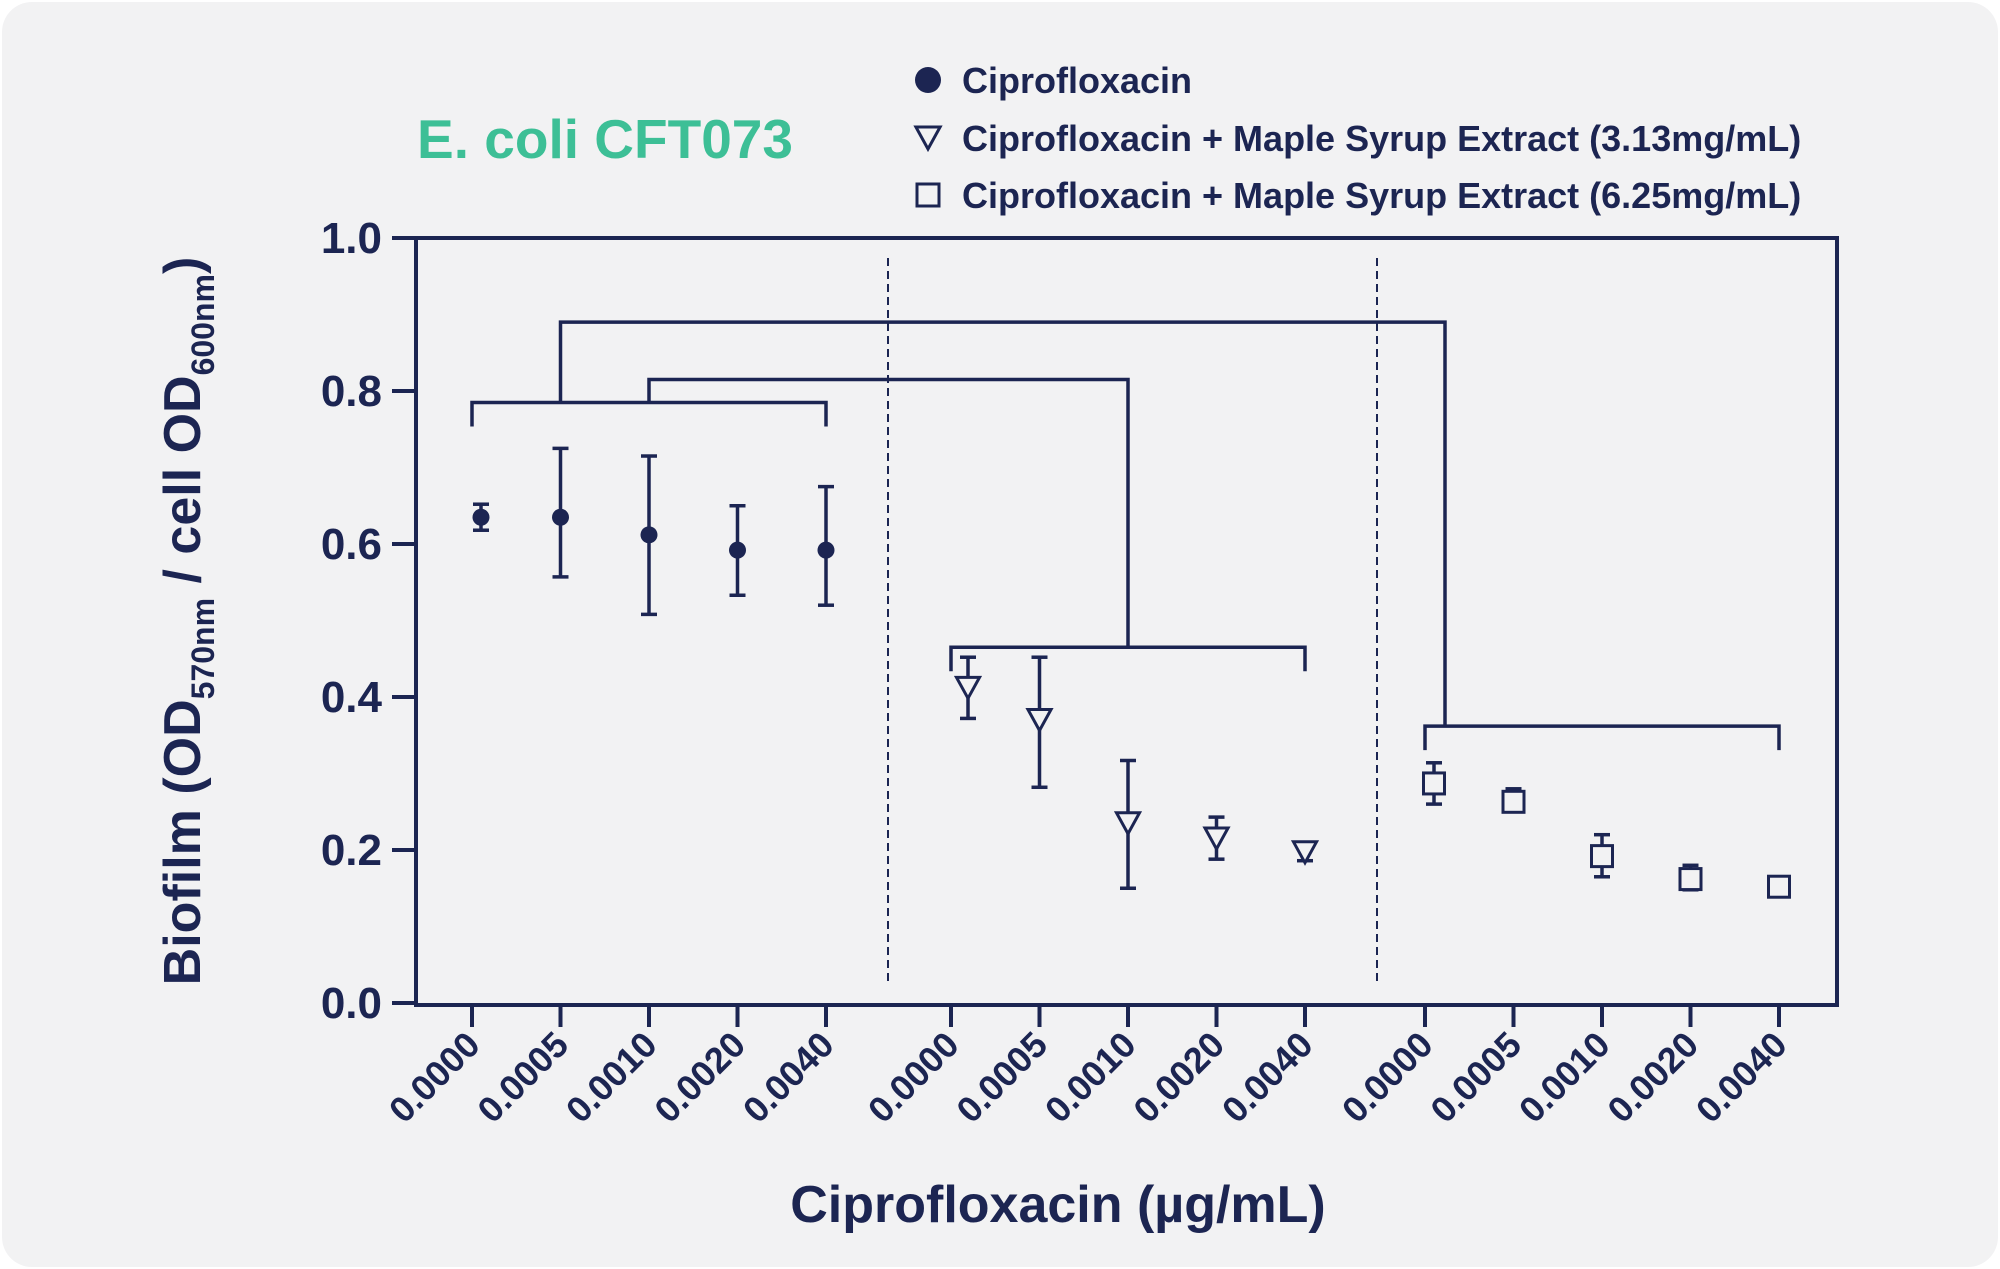 This screenshot has height=1269, width=2000. Describe the element at coordinates (368, 621) in the screenshot. I see `y-axis: 0.0 0.2 0.4 0.6 0.8 1.0` at that location.